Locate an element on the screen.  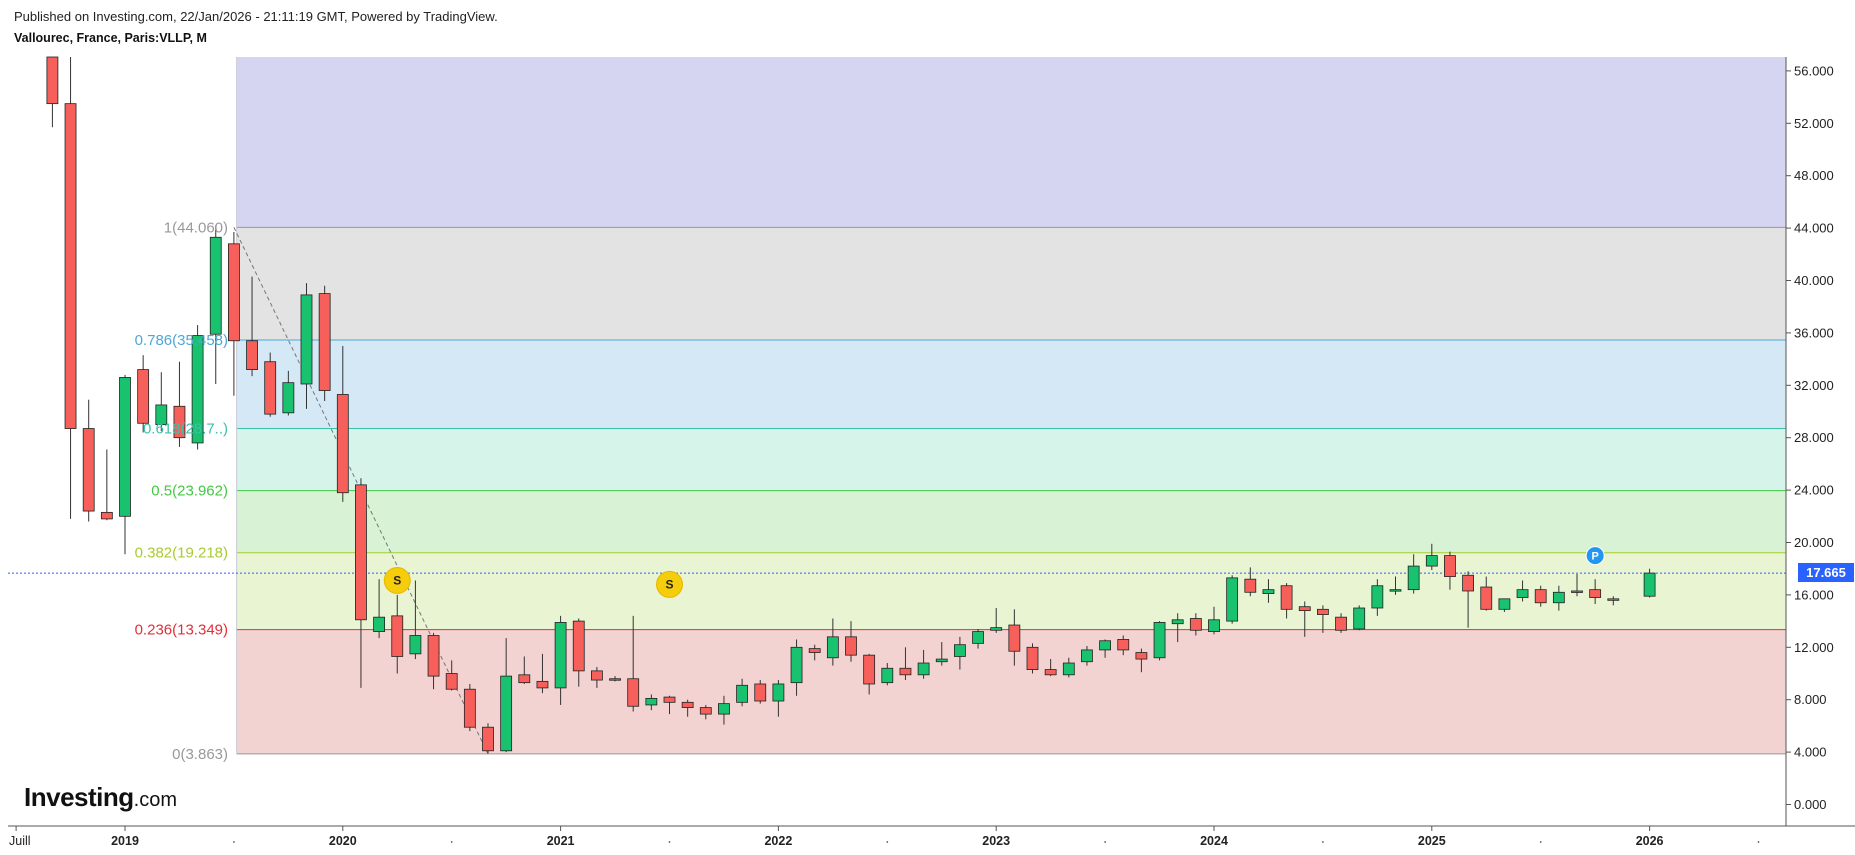
y-tick-label: 8.000 is located at coordinates (1810, 699).